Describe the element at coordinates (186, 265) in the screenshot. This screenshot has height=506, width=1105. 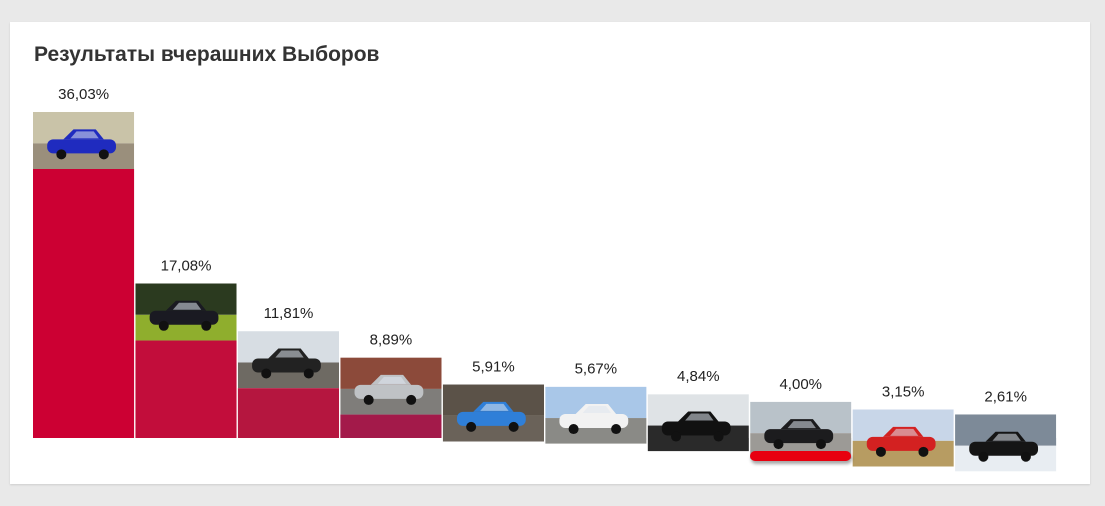
I see `bar-value-label-2: 17,08%` at that location.